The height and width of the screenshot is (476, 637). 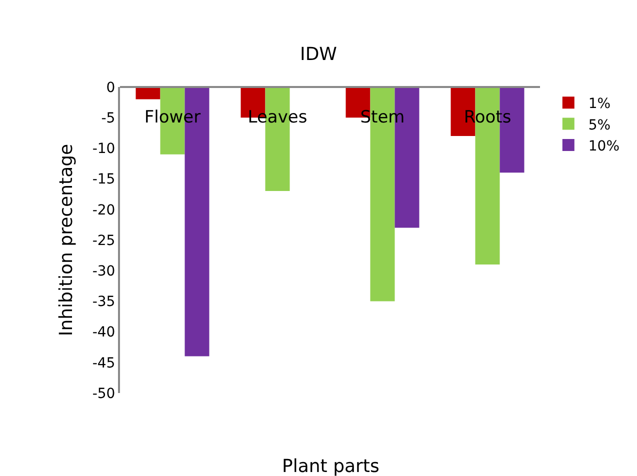 I want to click on y-tick-label: -35, so click(x=104, y=302).